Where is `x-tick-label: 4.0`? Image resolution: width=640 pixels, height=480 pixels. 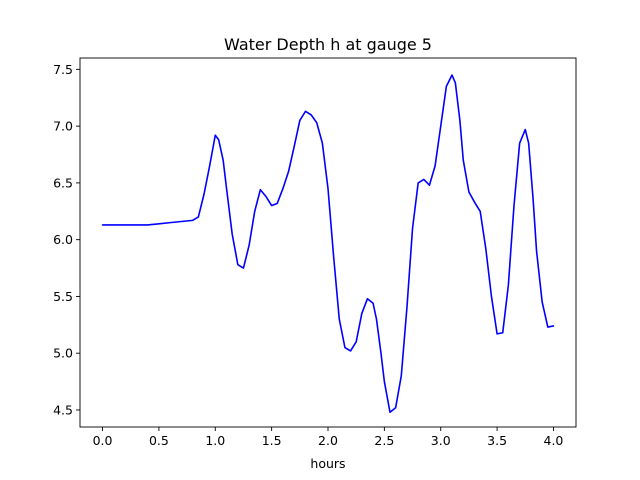
x-tick-label: 4.0 is located at coordinates (554, 440).